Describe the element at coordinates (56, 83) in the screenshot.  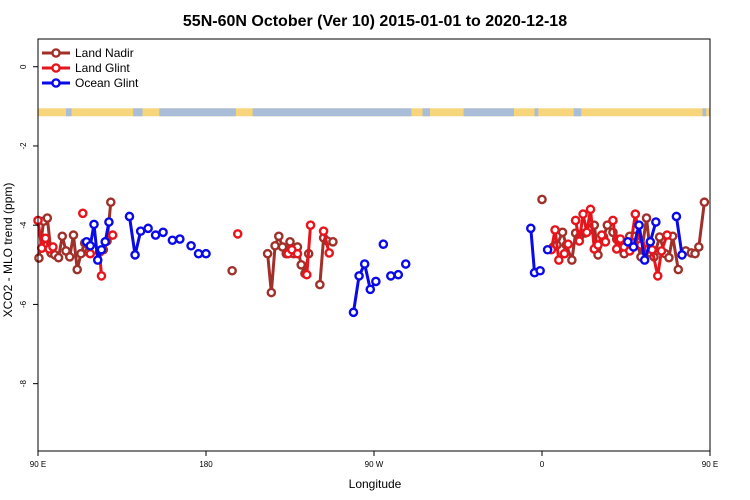
I see `legend-marker-ocean-glint` at that location.